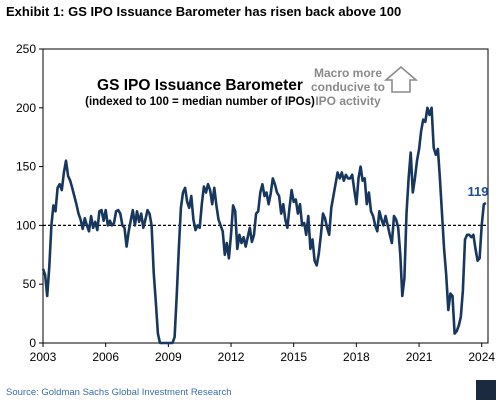 Image resolution: width=500 pixels, height=412 pixels. I want to click on annotation-line-2: conducive to, so click(348, 87).